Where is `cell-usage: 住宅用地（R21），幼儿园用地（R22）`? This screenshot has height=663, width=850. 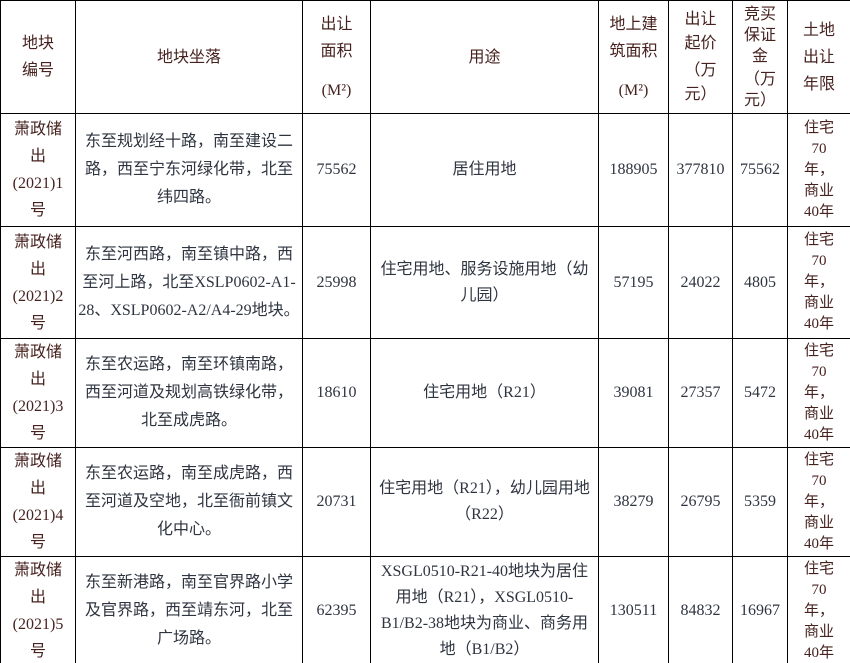 cell-usage: 住宅用地（R21），幼儿园用地（R22） is located at coordinates (484, 502).